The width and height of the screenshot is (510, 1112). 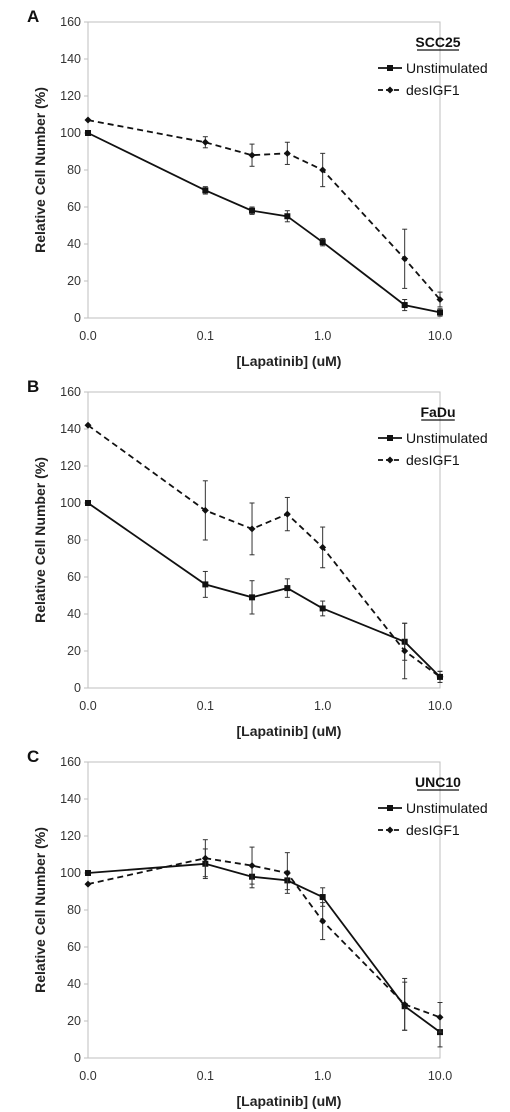 I want to click on panel-label: C, so click(x=33, y=756).